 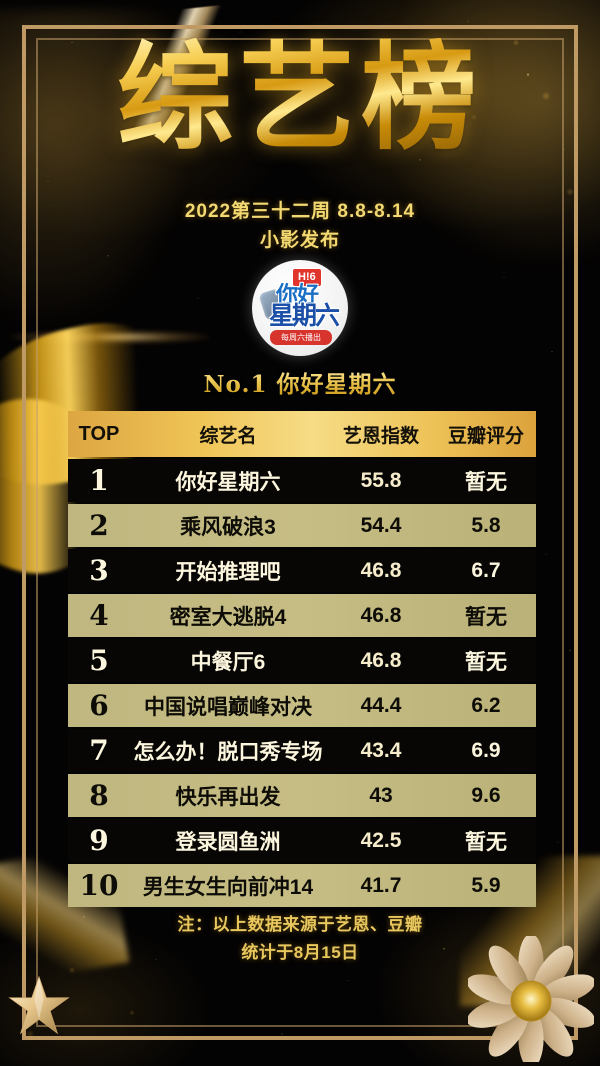 I want to click on table-row: 6 中国说唱巅峰对决 44.4 6.2, so click(x=302, y=705).